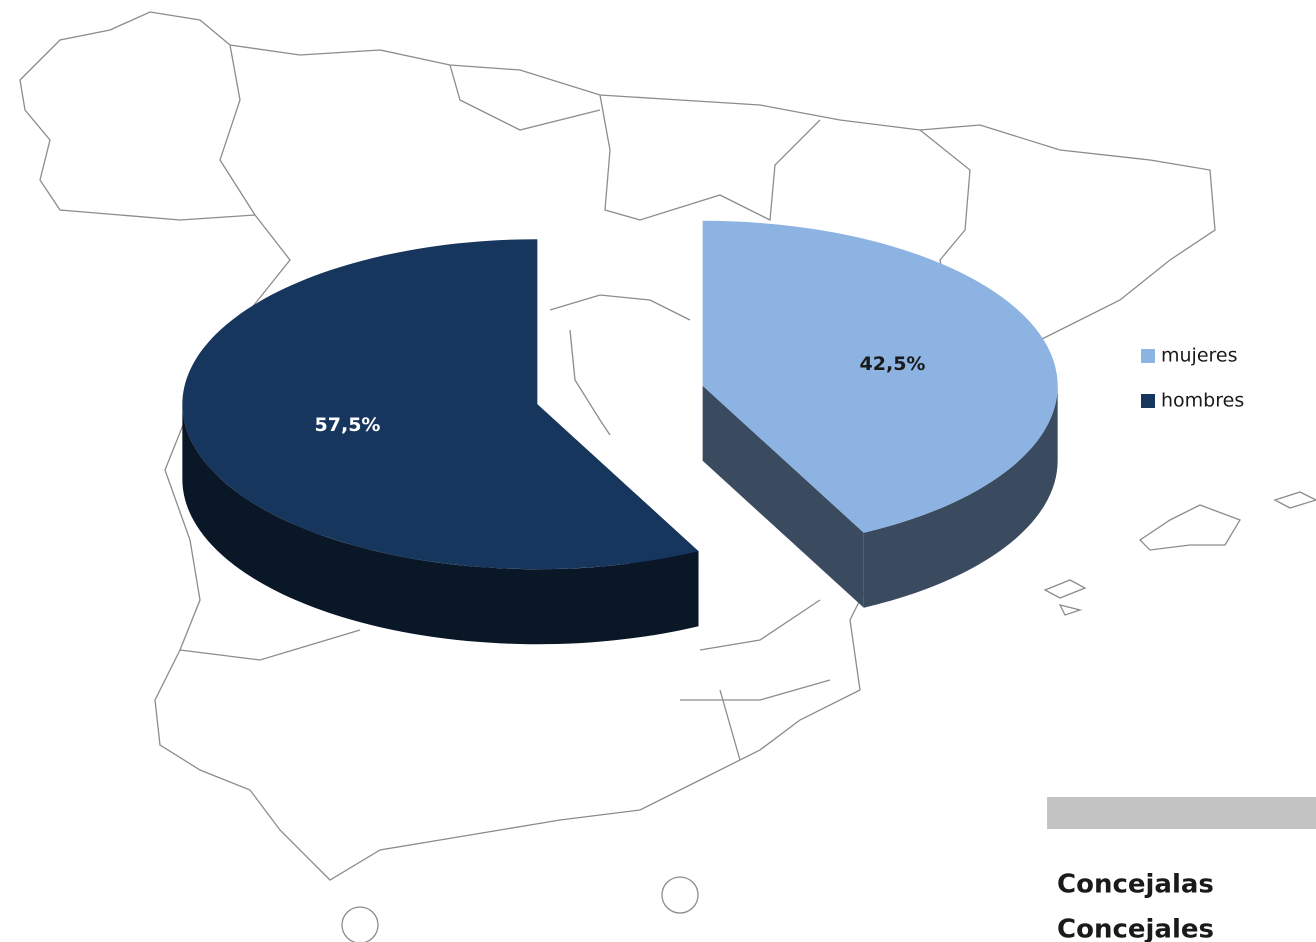 The image size is (1316, 942). I want to click on legend-label: mujeres, so click(1199, 356).